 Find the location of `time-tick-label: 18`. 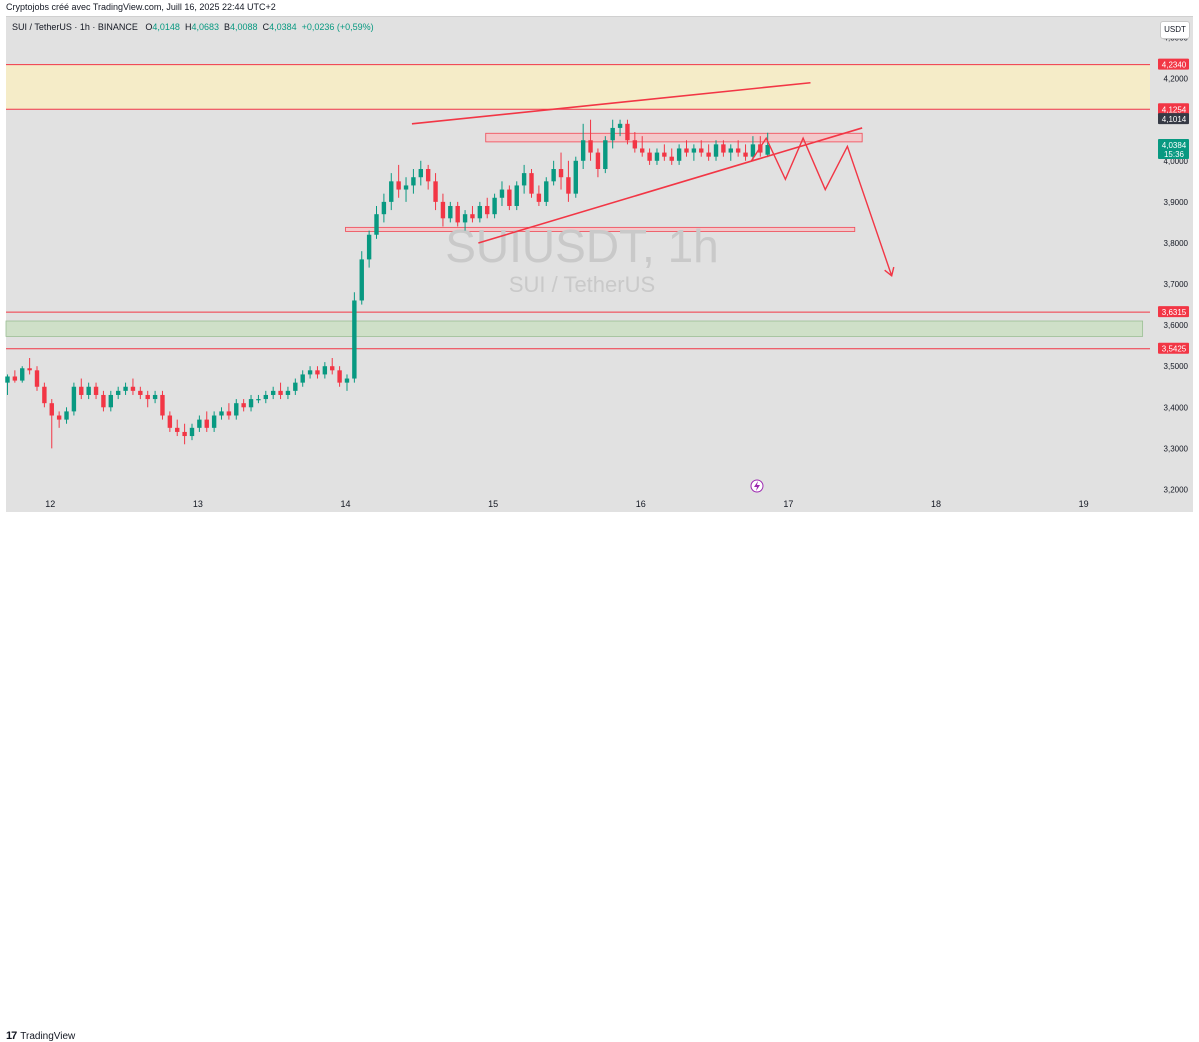

time-tick-label: 18 is located at coordinates (936, 504).